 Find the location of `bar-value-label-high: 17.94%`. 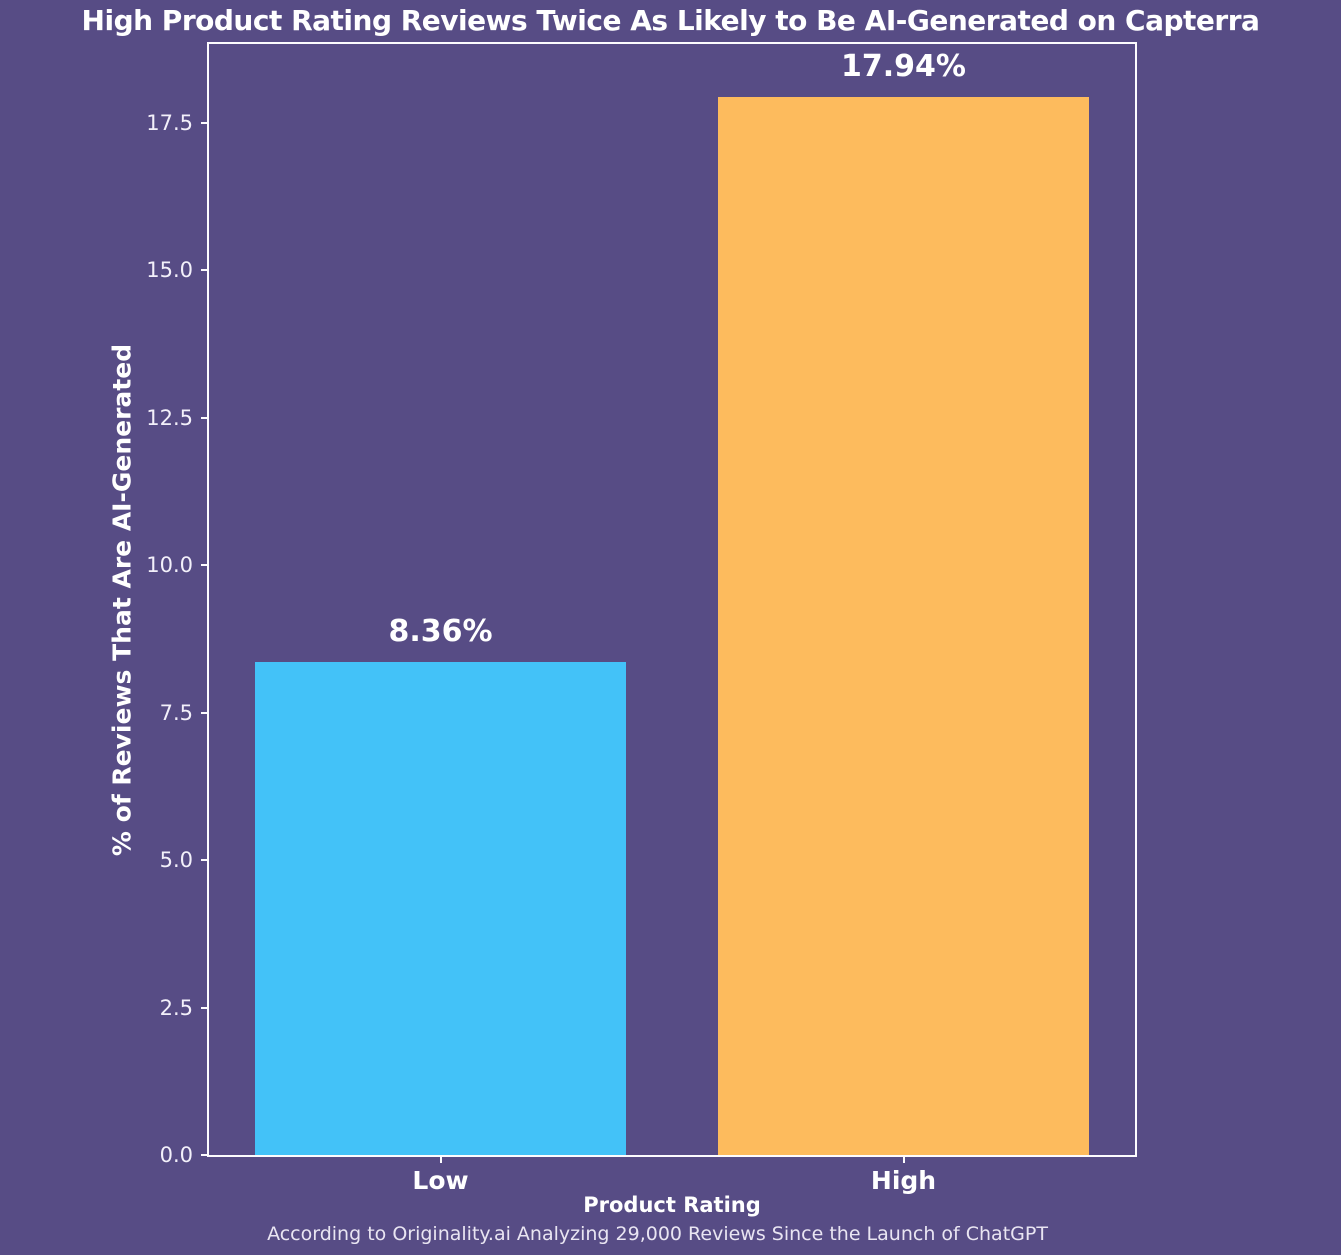

bar-value-label-high: 17.94% is located at coordinates (903, 67).